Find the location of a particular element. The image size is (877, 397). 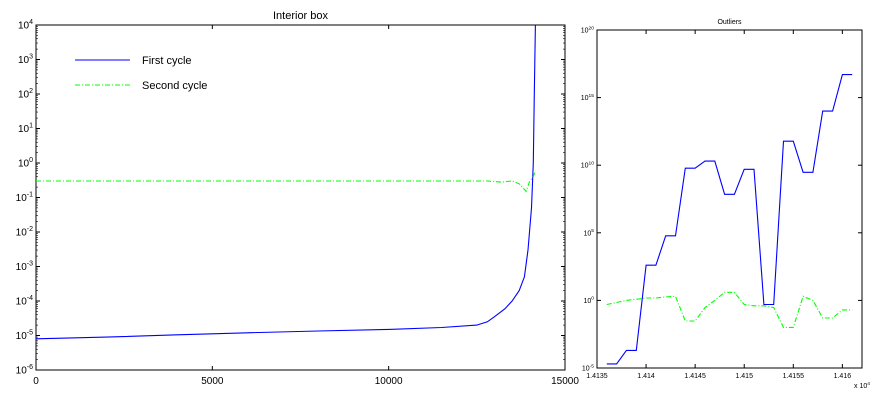

x-tick-label: 1.416 is located at coordinates (843, 376).